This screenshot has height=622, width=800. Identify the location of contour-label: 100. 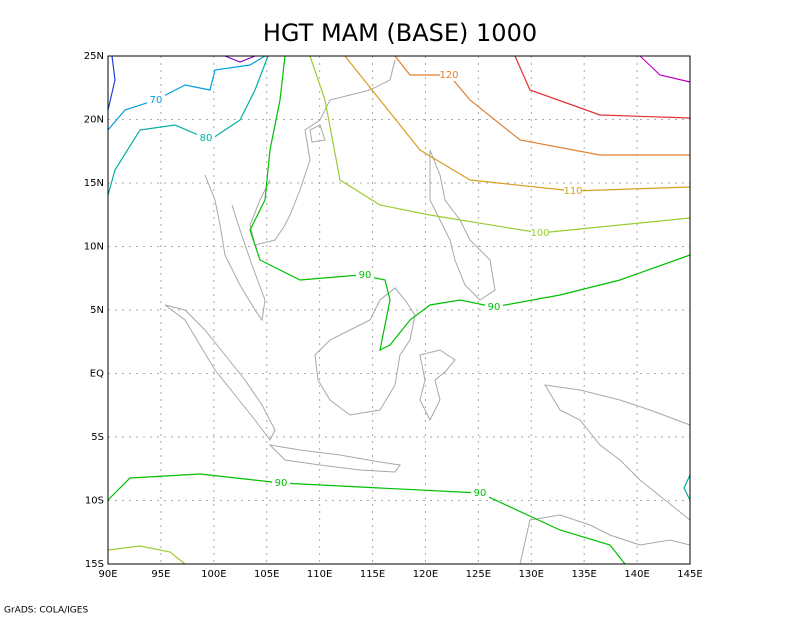
(539, 233).